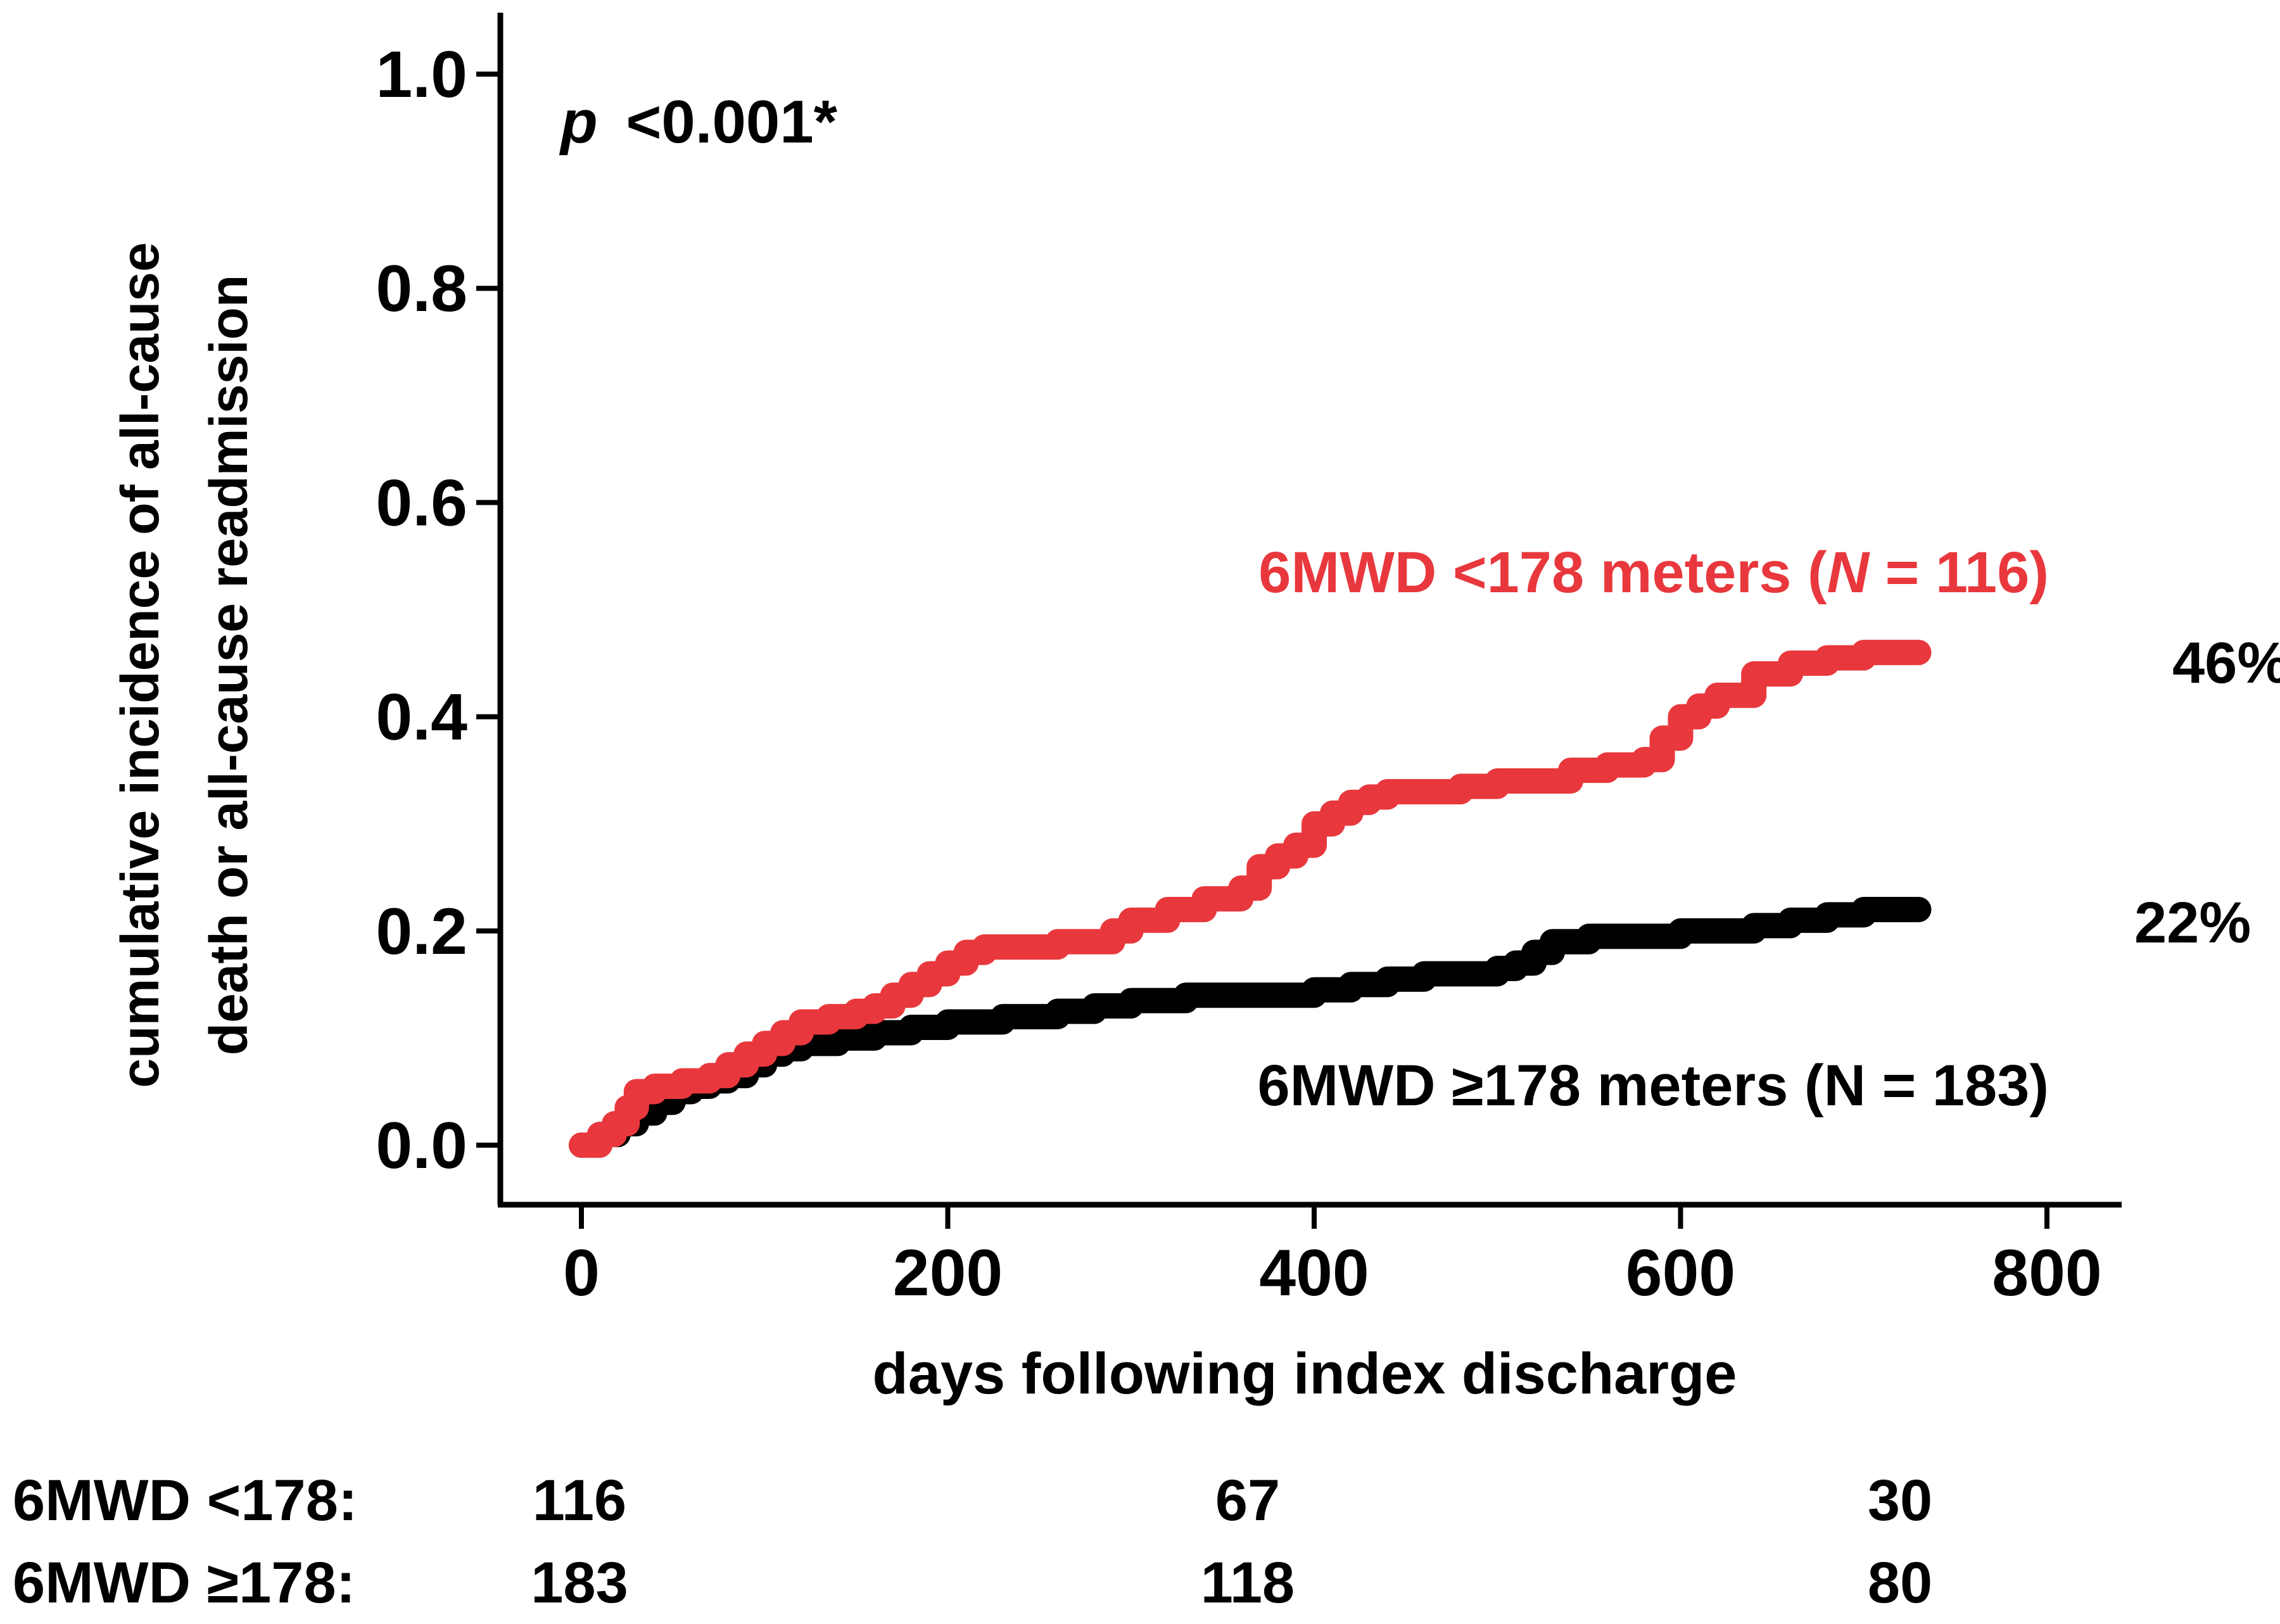 This screenshot has width=2280, height=1624. What do you see at coordinates (1900, 1583) in the screenshot?
I see `risk-value-ge178-2: 80` at bounding box center [1900, 1583].